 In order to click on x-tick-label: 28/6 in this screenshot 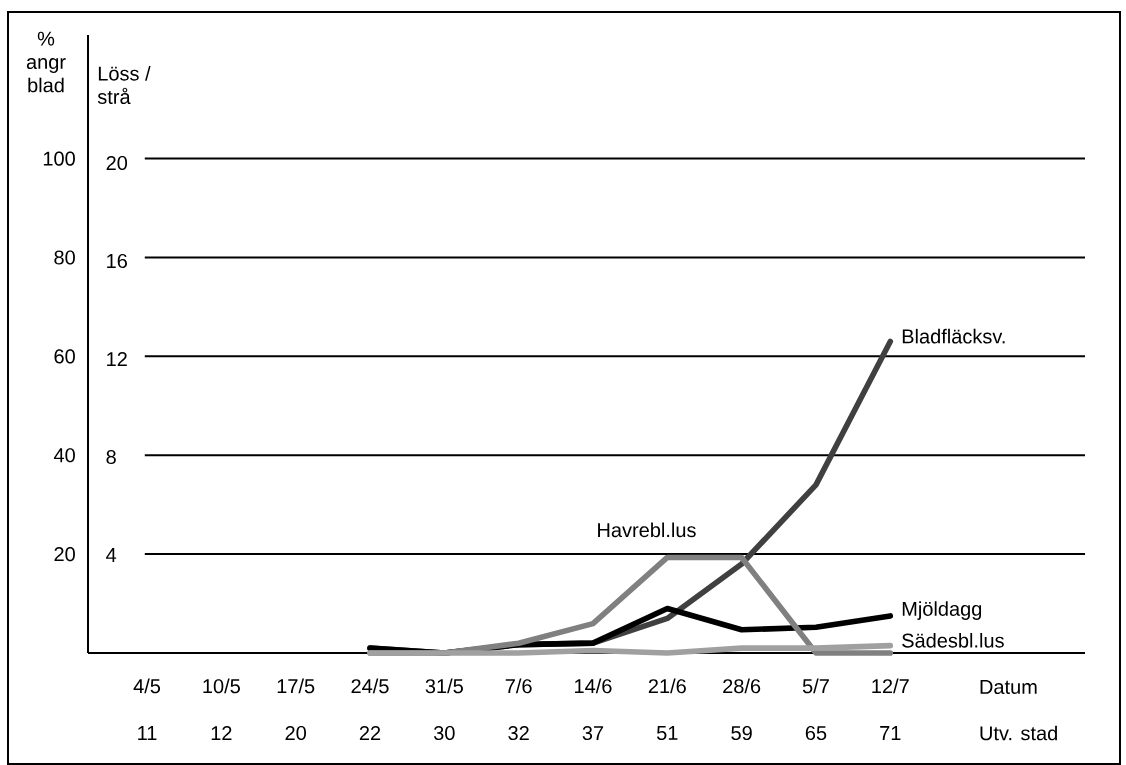, I will do `click(742, 686)`.